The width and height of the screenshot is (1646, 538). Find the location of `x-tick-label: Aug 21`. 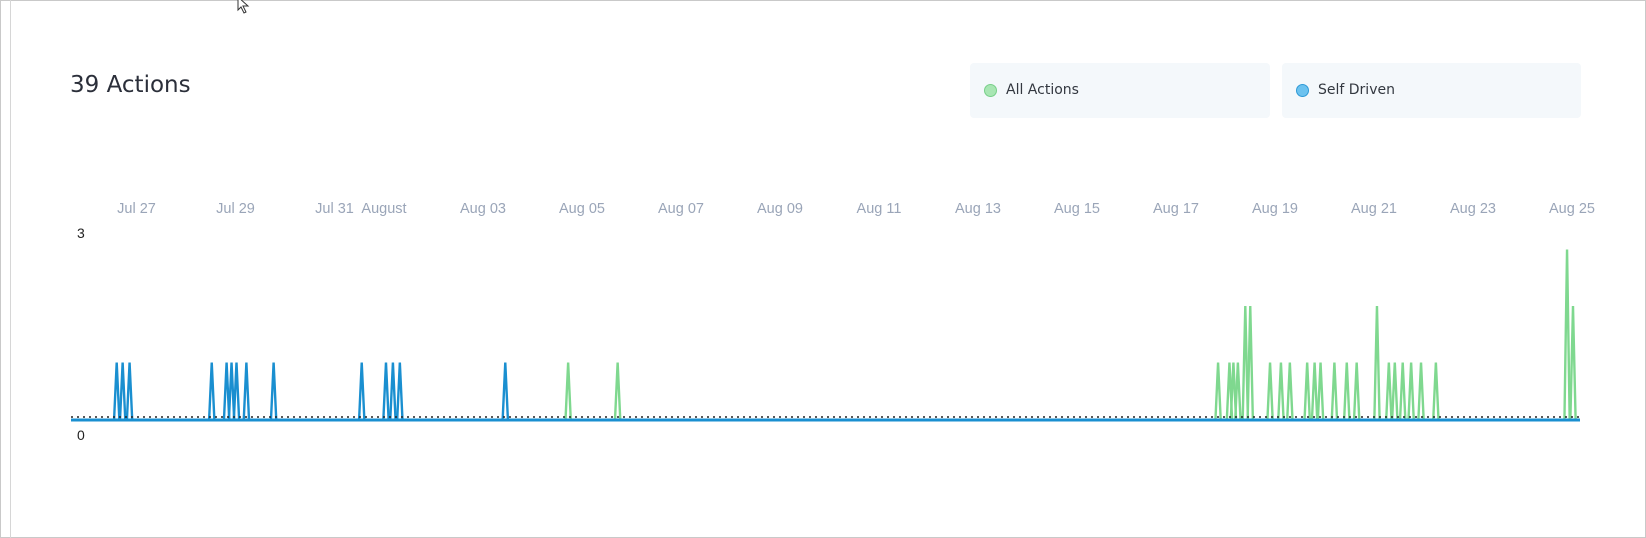

x-tick-label: Aug 21 is located at coordinates (1374, 209).